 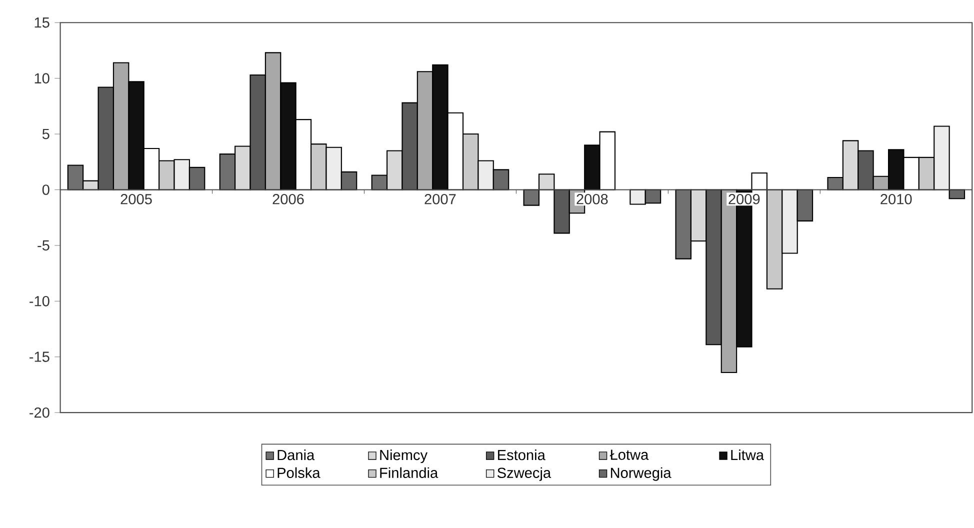 What do you see at coordinates (522, 455) in the screenshot?
I see `legend-label: Estonia` at bounding box center [522, 455].